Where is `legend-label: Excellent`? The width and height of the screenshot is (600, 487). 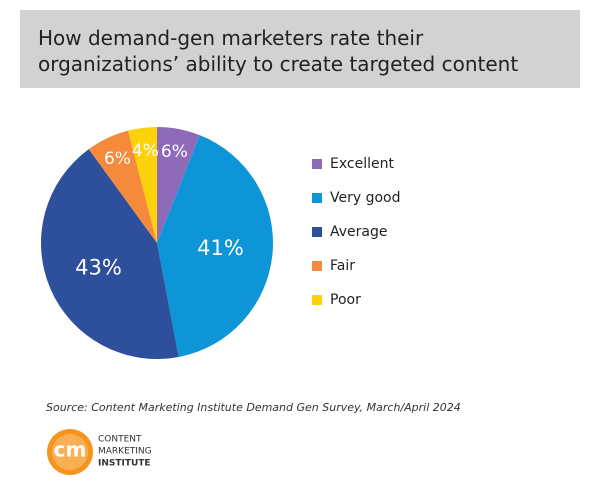 legend-label: Excellent is located at coordinates (362, 164).